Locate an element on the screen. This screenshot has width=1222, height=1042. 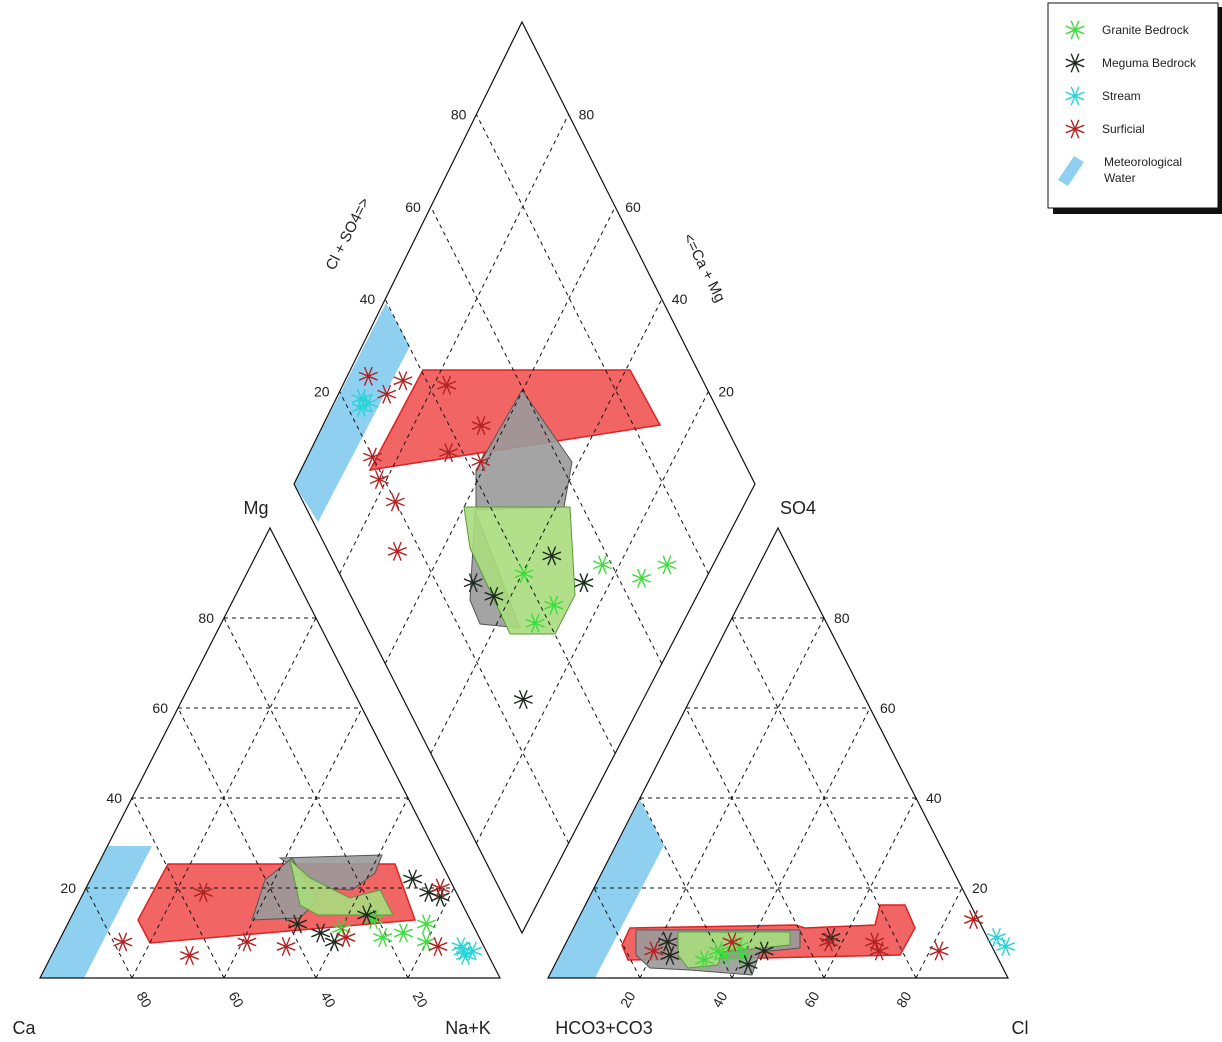
legend-swatch-stream is located at coordinates (1075, 96).